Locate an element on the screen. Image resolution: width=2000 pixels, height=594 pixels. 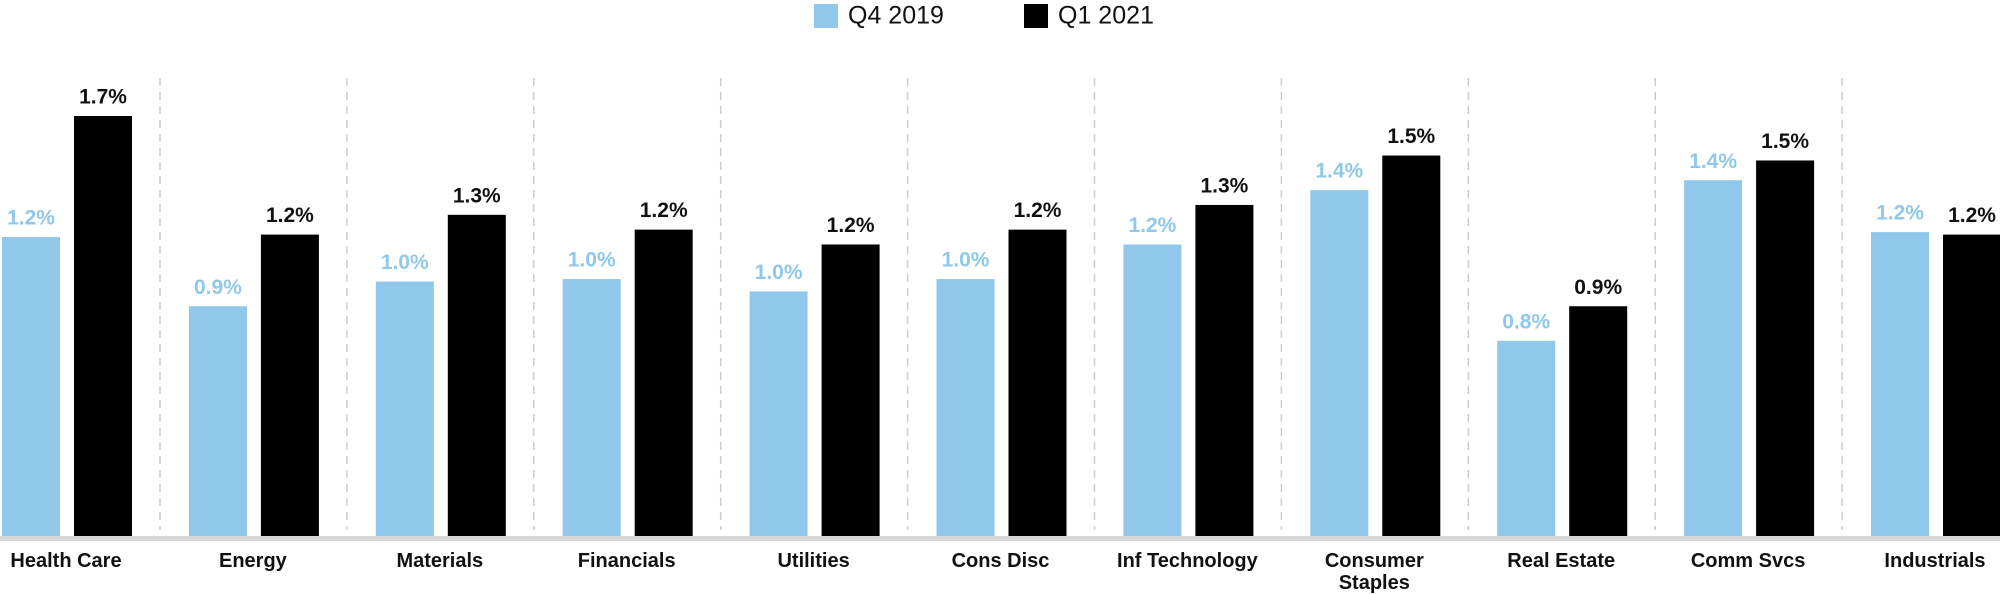
x-tick-label: Real Estate is located at coordinates (1561, 561).